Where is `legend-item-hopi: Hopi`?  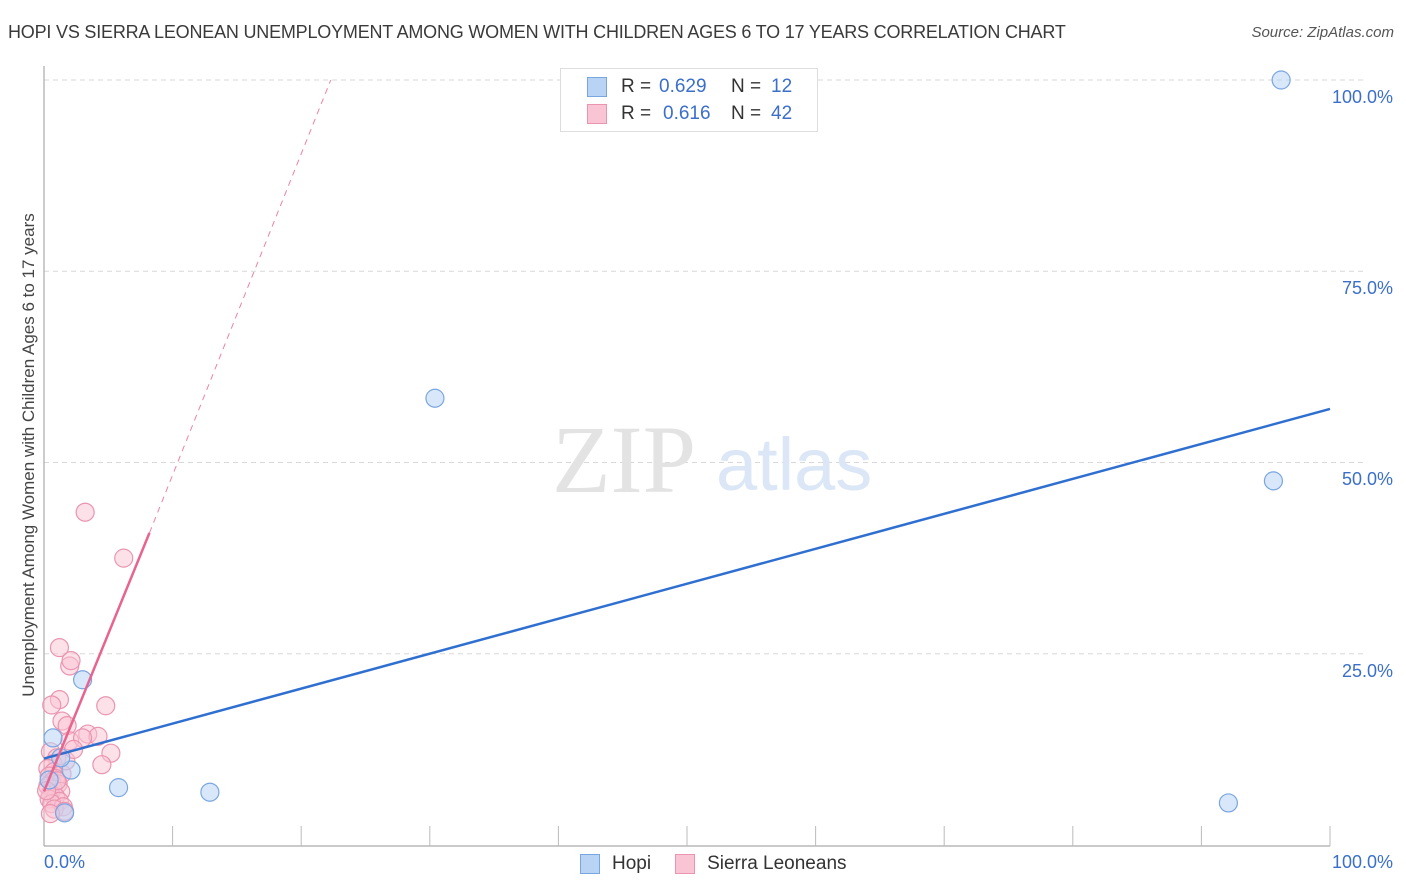 legend-item-hopi: Hopi is located at coordinates (615, 864).